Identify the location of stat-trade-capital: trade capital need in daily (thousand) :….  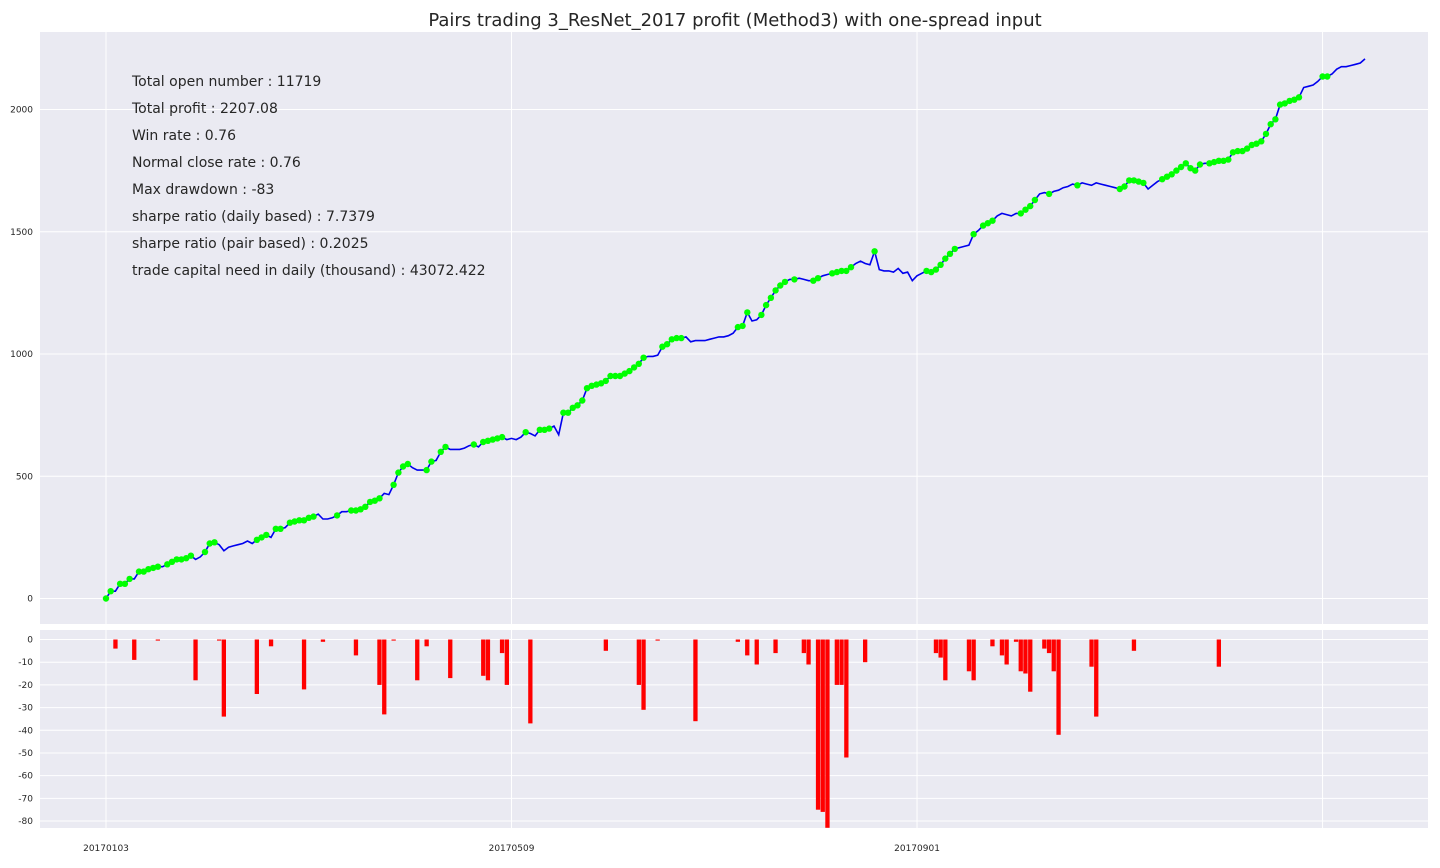
(309, 271).